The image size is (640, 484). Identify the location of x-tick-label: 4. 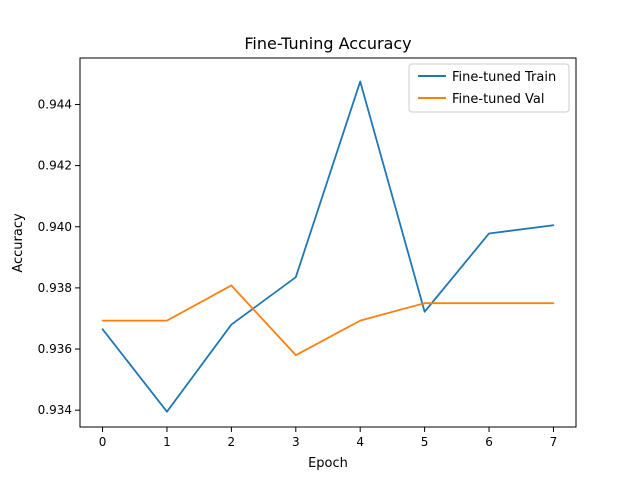
(360, 442).